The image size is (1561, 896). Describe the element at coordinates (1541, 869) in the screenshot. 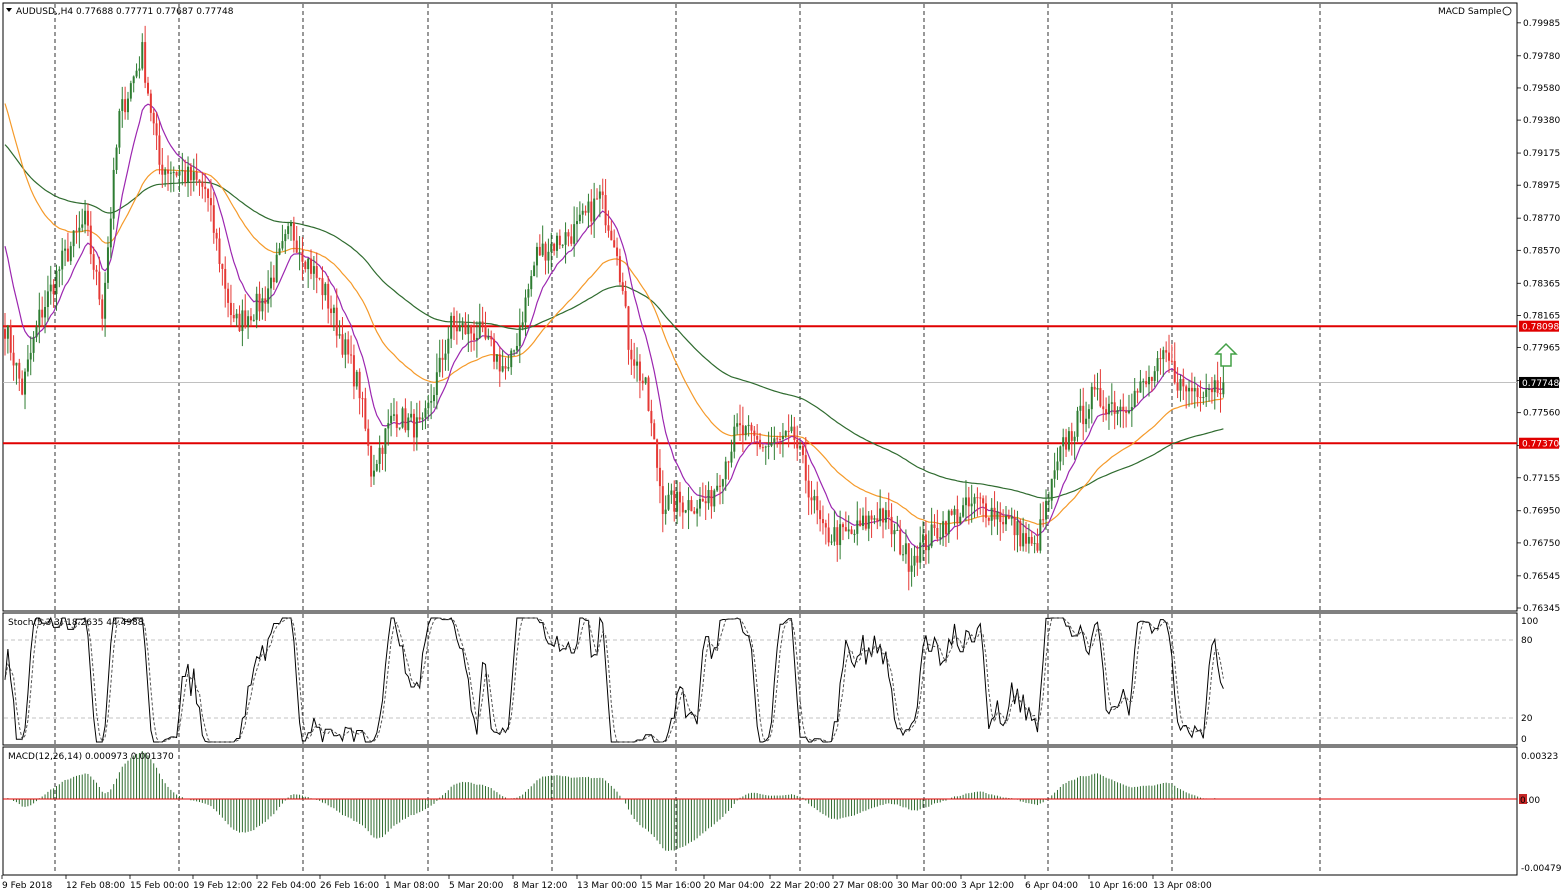

I see `macd-level-bottom: -0.00479` at that location.